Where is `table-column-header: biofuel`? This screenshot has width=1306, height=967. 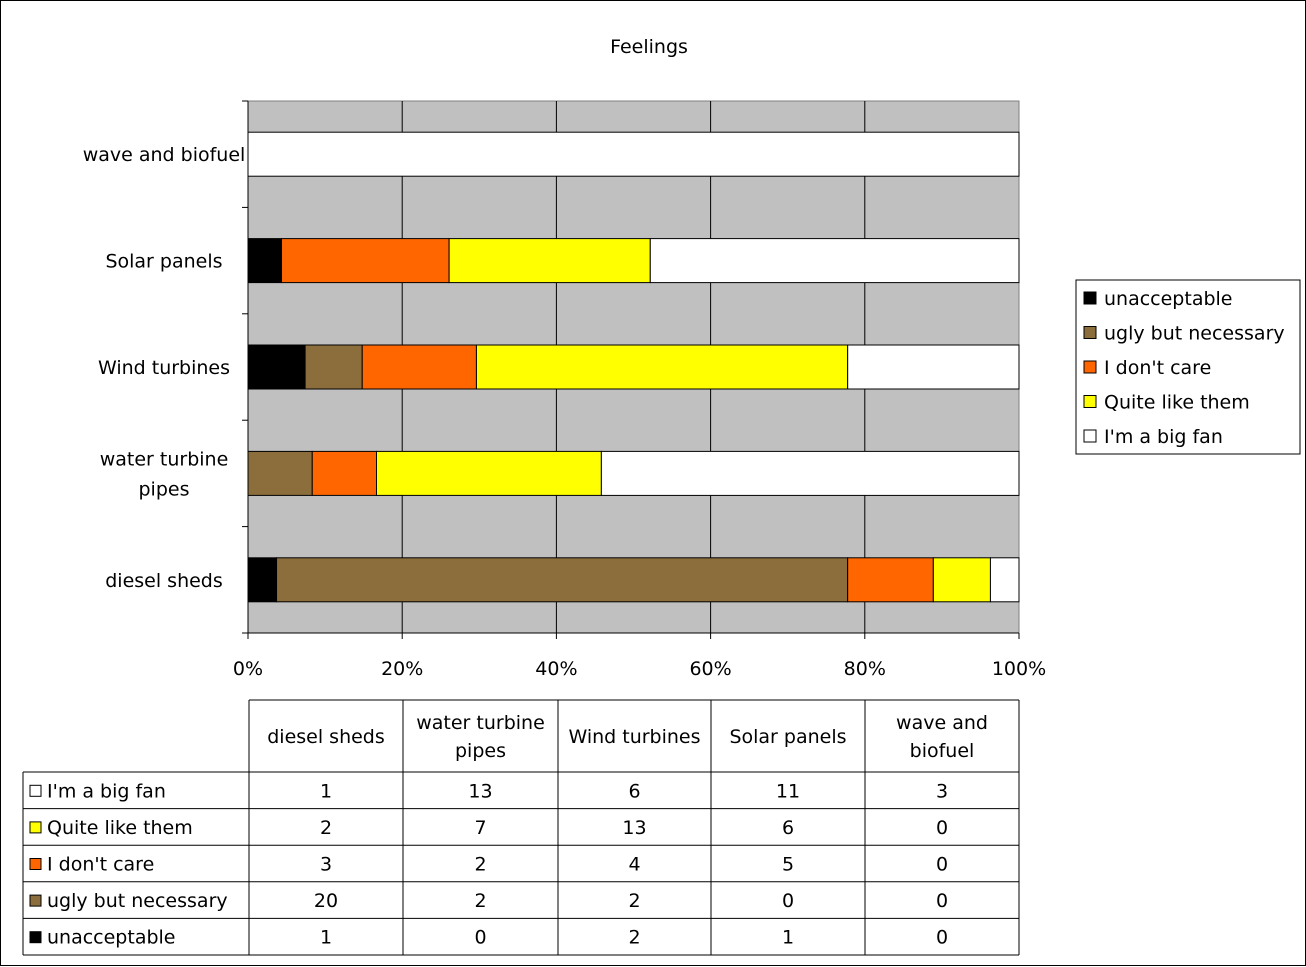
table-column-header: biofuel is located at coordinates (942, 751).